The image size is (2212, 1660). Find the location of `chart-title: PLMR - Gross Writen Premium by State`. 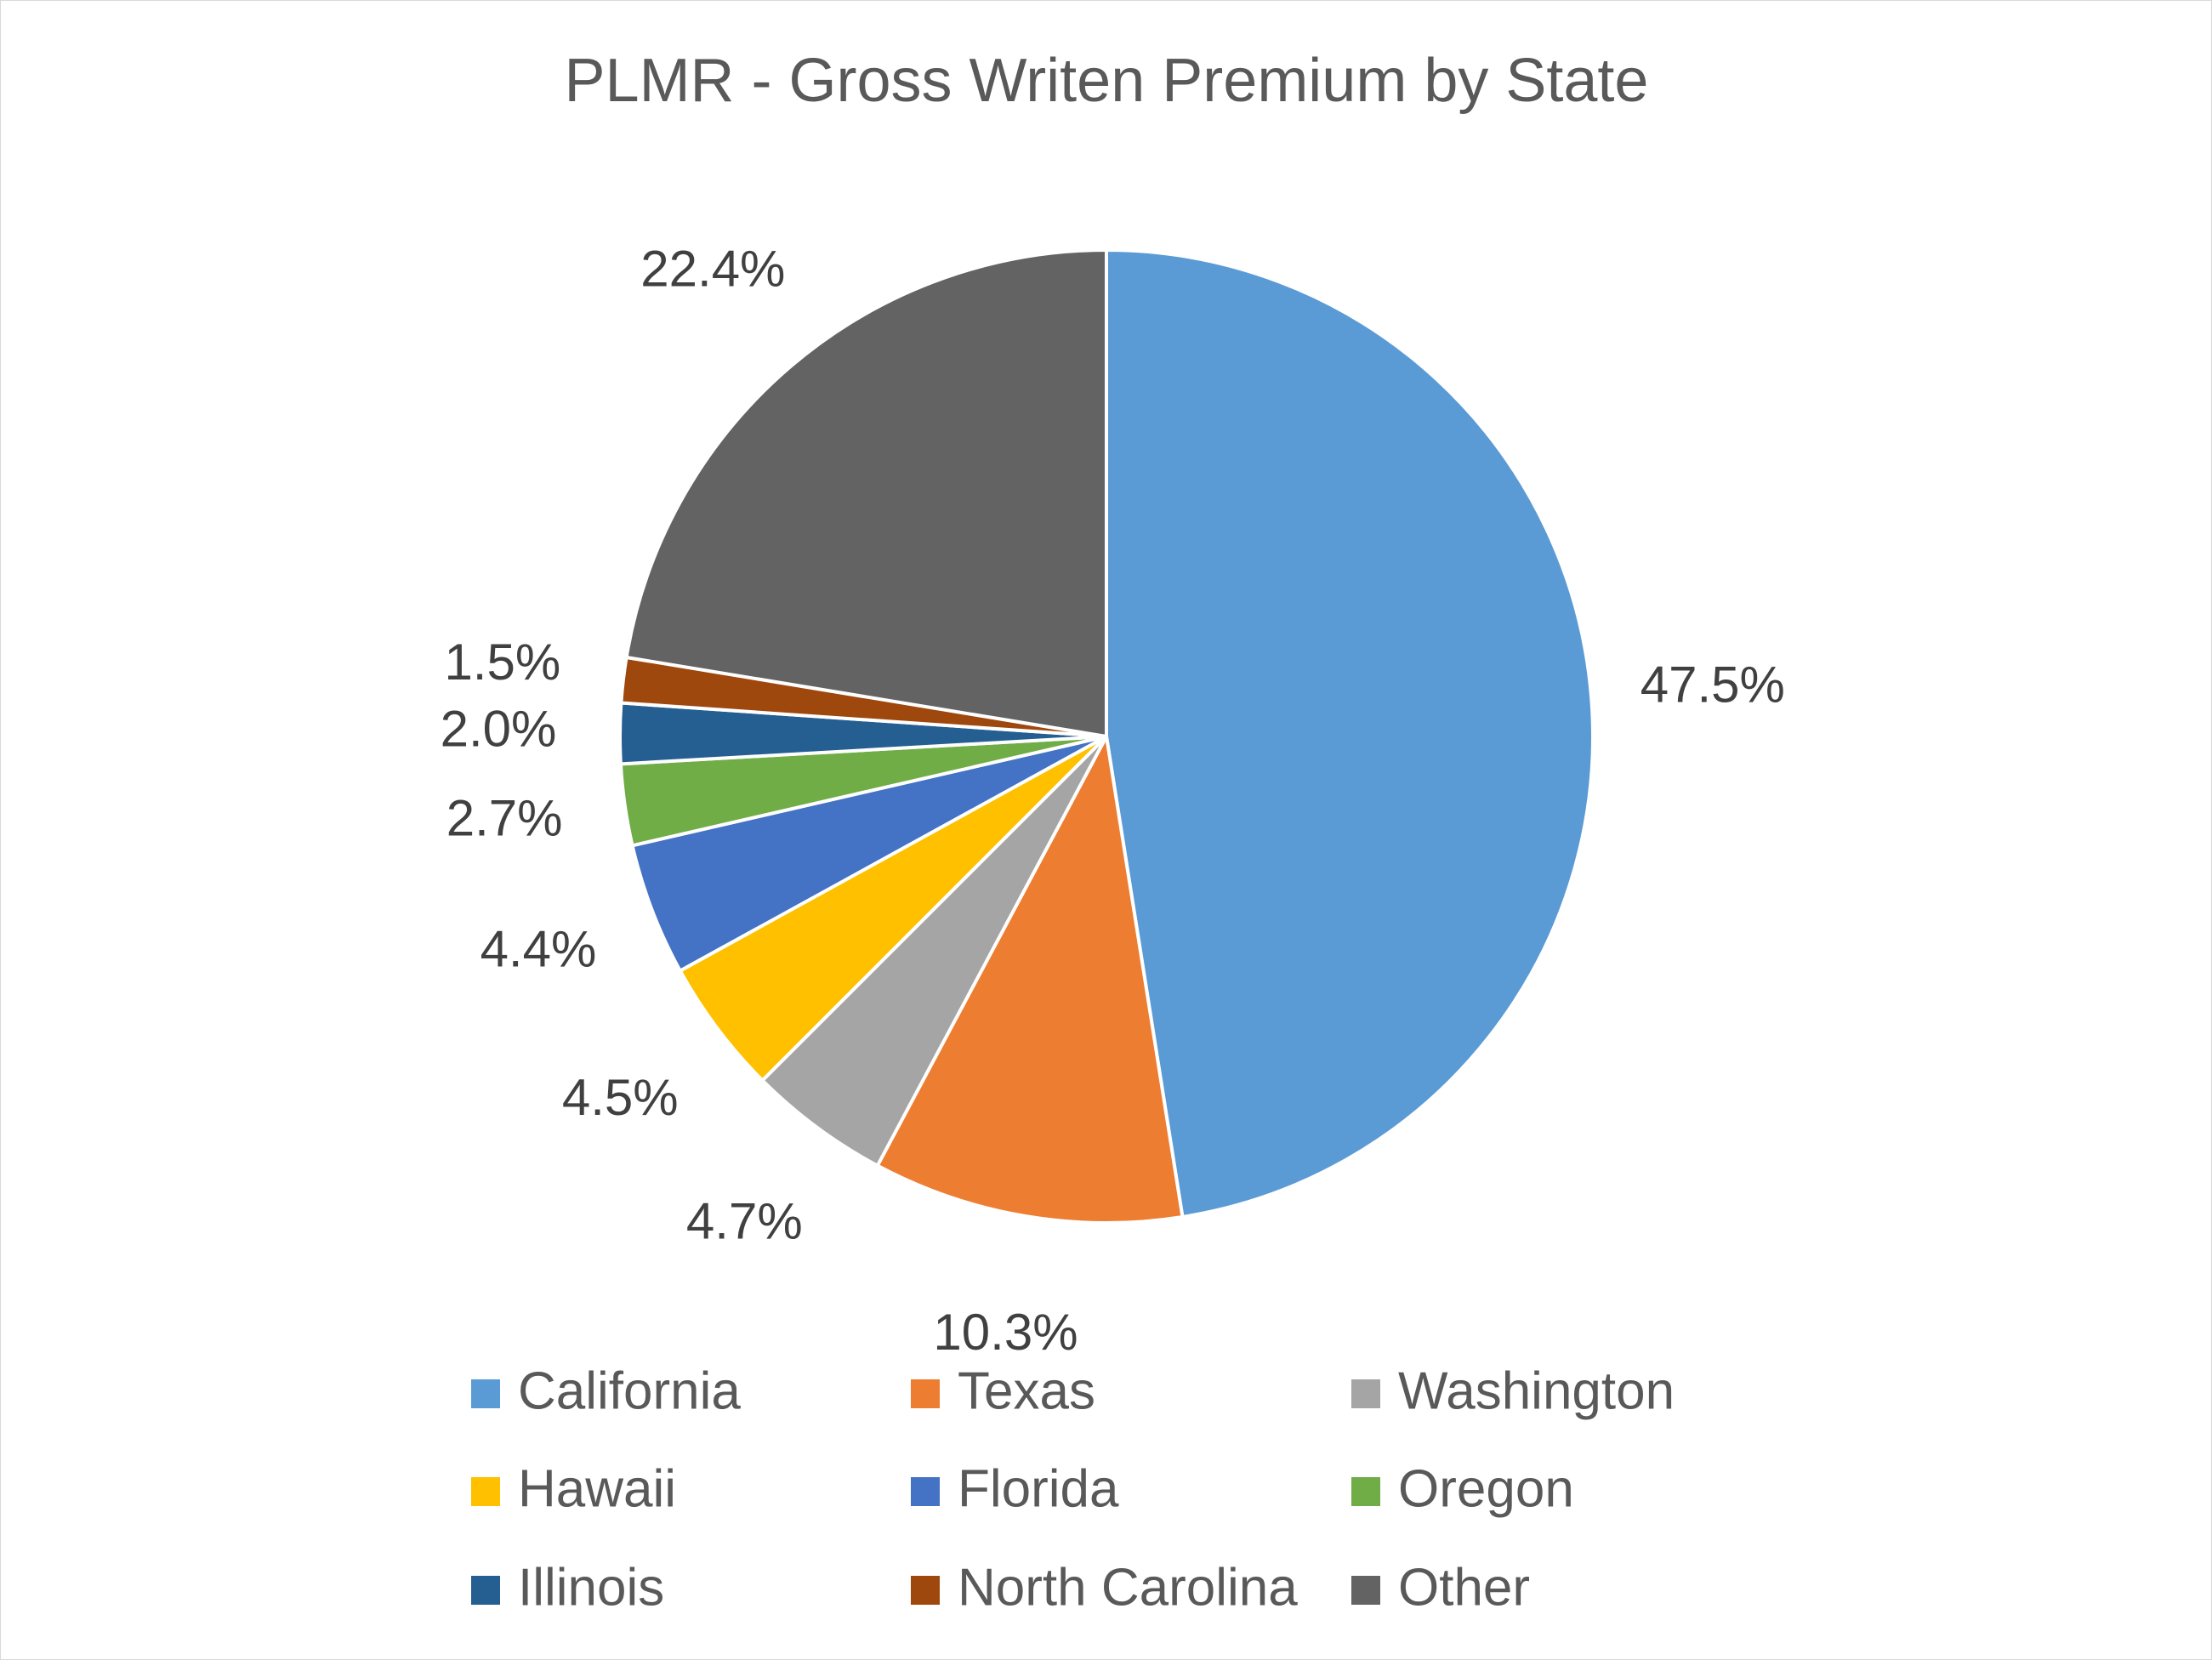

chart-title: PLMR - Gross Writen Premium by State is located at coordinates (1107, 81).